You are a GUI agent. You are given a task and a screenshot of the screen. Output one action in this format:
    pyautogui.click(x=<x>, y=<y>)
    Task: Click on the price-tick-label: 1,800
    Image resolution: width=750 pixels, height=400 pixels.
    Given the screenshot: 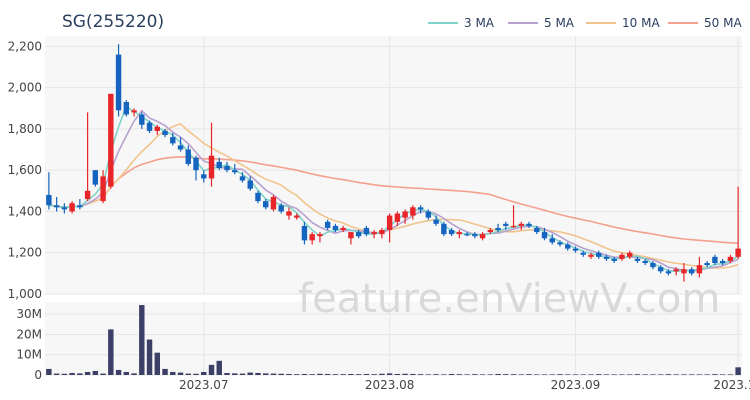 What is the action you would take?
    pyautogui.click(x=25, y=129)
    